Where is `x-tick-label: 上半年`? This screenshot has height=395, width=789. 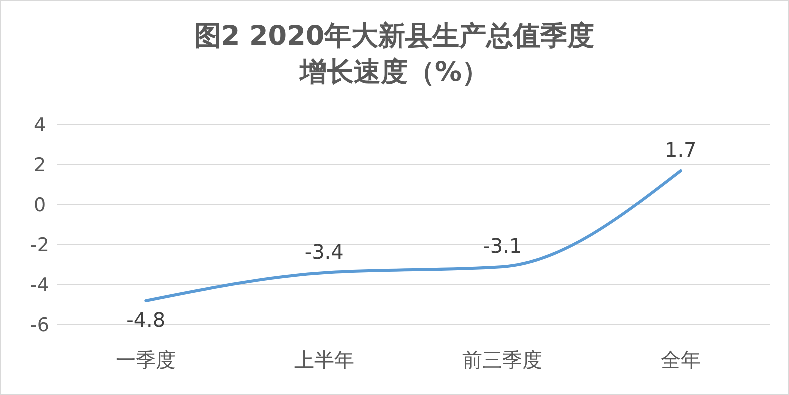 x-tick-label: 上半年 is located at coordinates (324, 360).